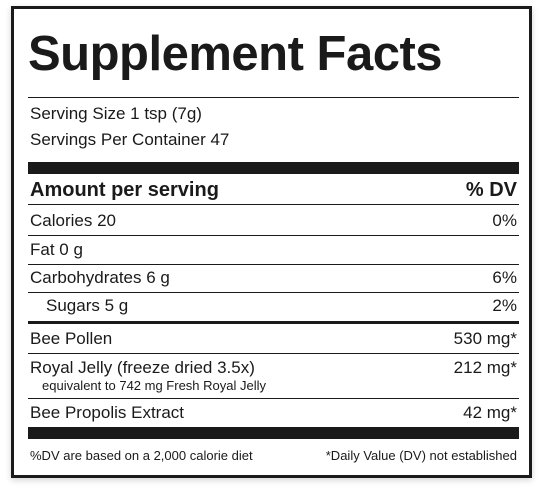  I want to click on ingredient-royal-jelly-label: Royal Jelly (freeze dried 3.5x), so click(142, 367).